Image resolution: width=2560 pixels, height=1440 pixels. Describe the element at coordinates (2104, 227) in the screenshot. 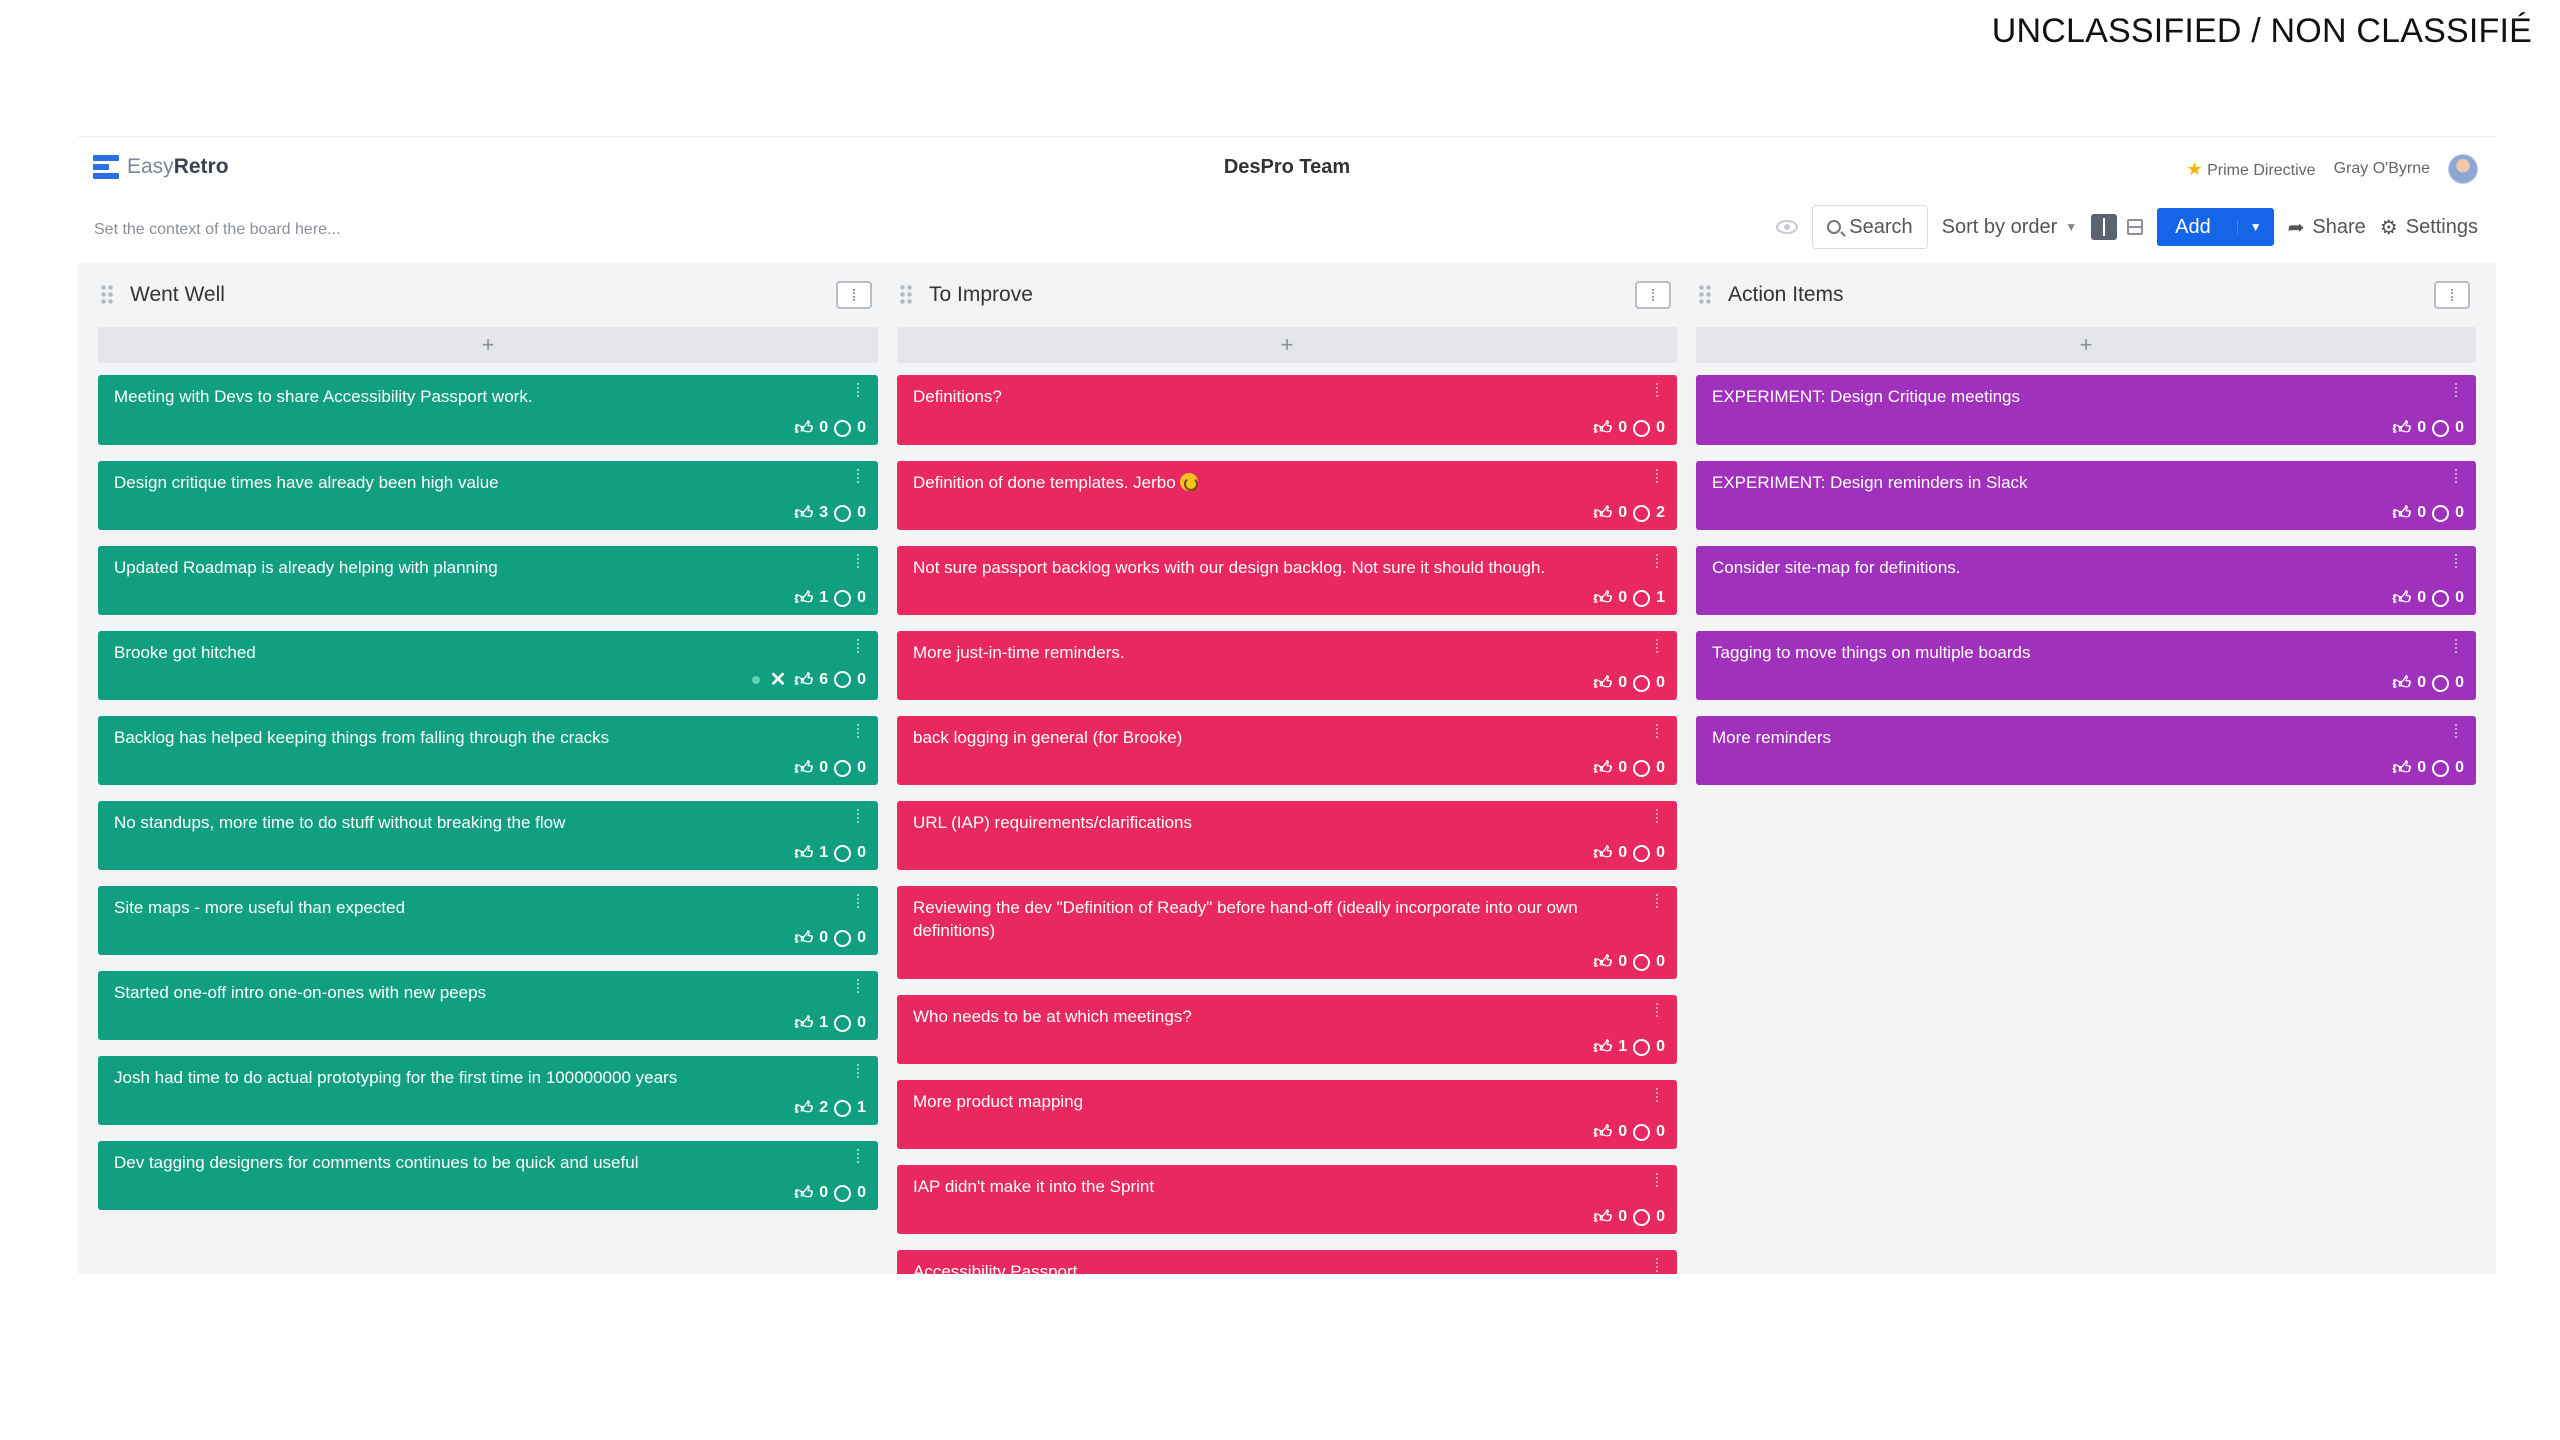

I see `column-view-icon` at that location.